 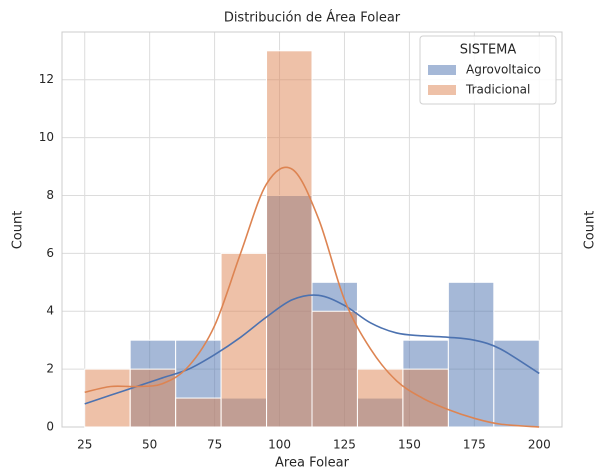 What do you see at coordinates (497, 90) in the screenshot?
I see `legend-label: Tradicional` at bounding box center [497, 90].